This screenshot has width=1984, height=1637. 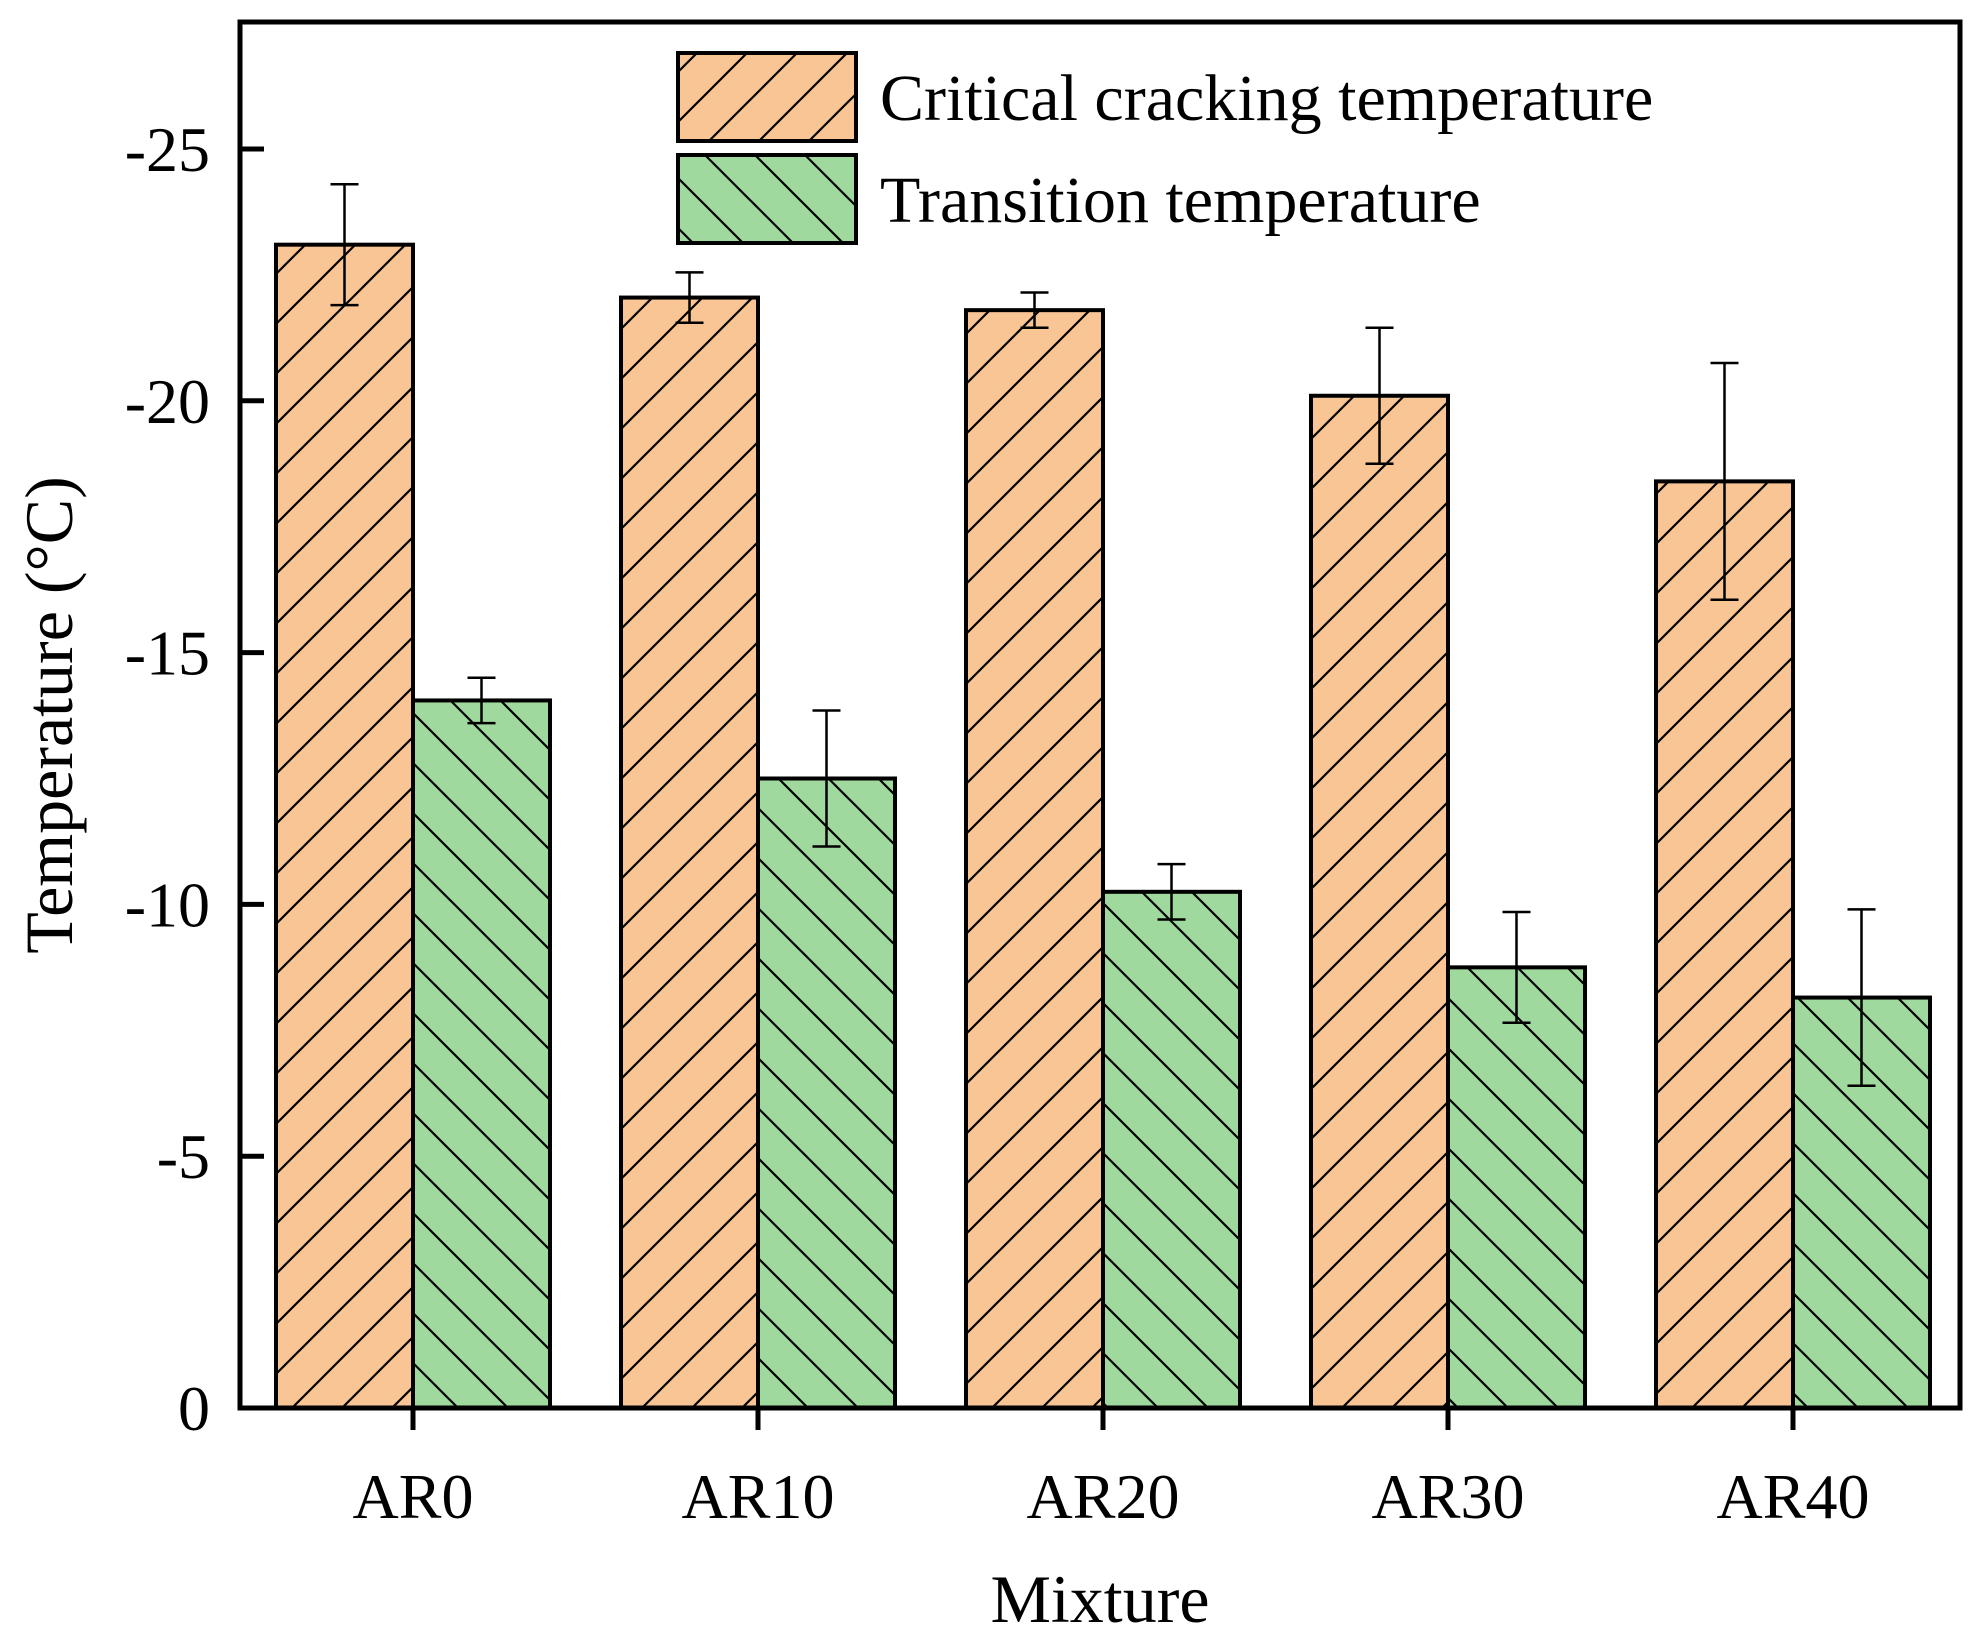 What do you see at coordinates (194, 1408) in the screenshot?
I see `y-tick-label: 0` at bounding box center [194, 1408].